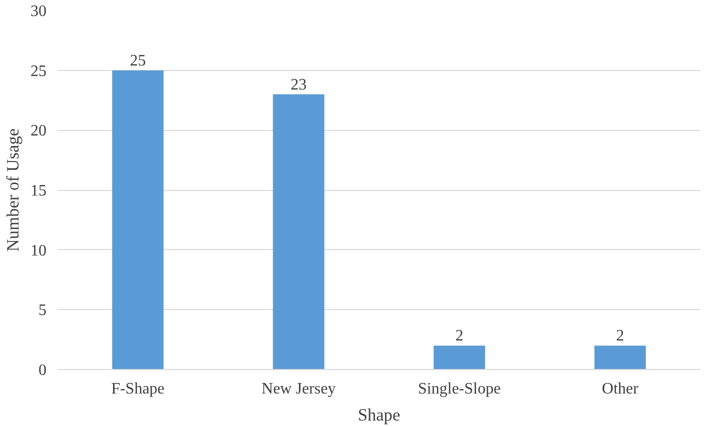  I want to click on data-label: 23, so click(298, 85).